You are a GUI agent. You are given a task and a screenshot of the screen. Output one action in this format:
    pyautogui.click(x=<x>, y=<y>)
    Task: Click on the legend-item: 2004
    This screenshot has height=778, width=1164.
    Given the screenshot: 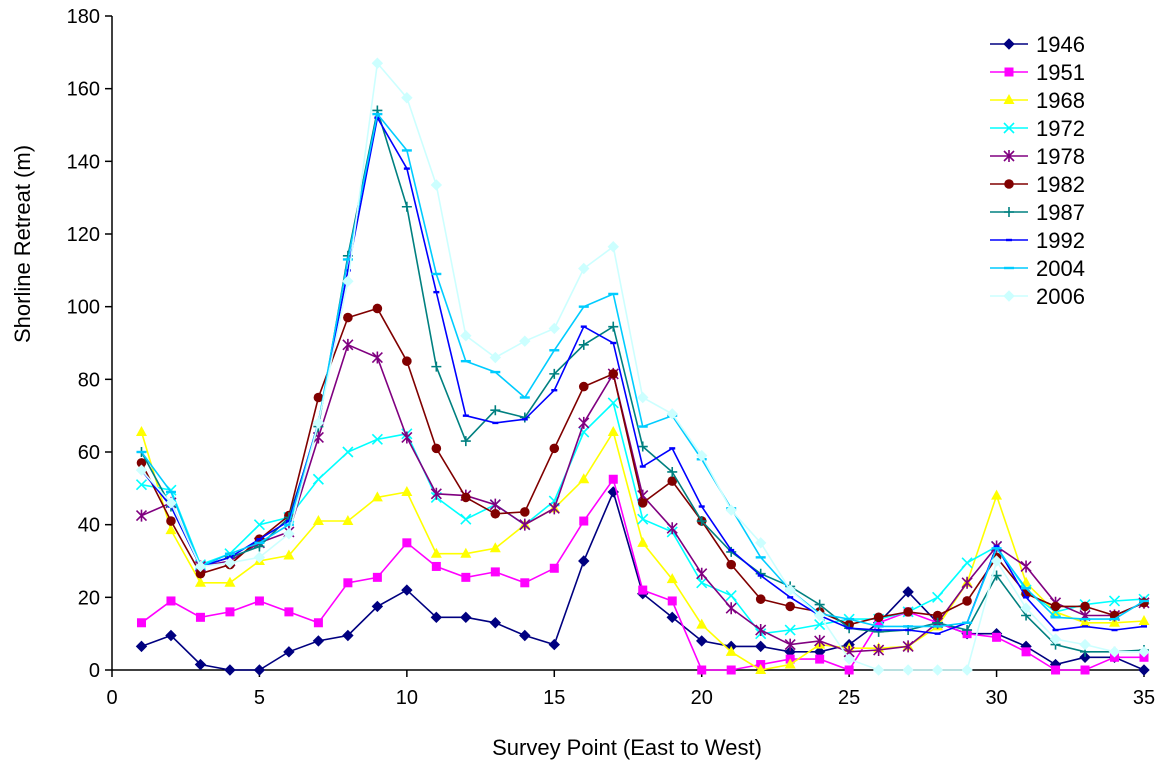 What is the action you would take?
    pyautogui.click(x=1037, y=268)
    